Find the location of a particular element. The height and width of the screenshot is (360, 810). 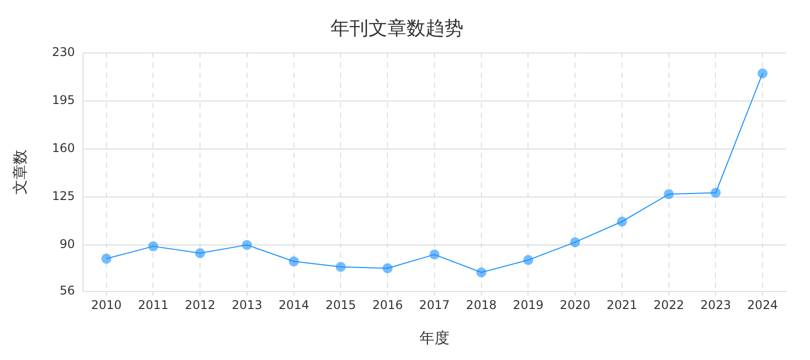

x-tick-label: 2024 is located at coordinates (762, 305).